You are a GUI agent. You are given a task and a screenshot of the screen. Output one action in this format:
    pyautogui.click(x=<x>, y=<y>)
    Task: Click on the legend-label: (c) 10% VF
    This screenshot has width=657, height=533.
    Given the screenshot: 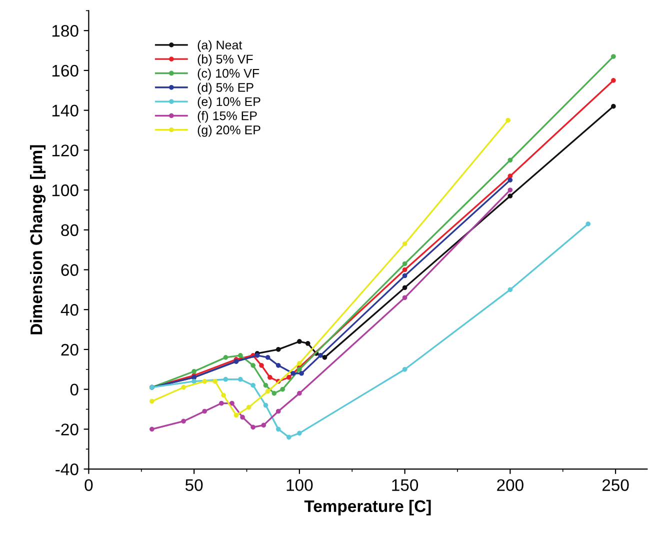 What is the action you would take?
    pyautogui.click(x=229, y=74)
    